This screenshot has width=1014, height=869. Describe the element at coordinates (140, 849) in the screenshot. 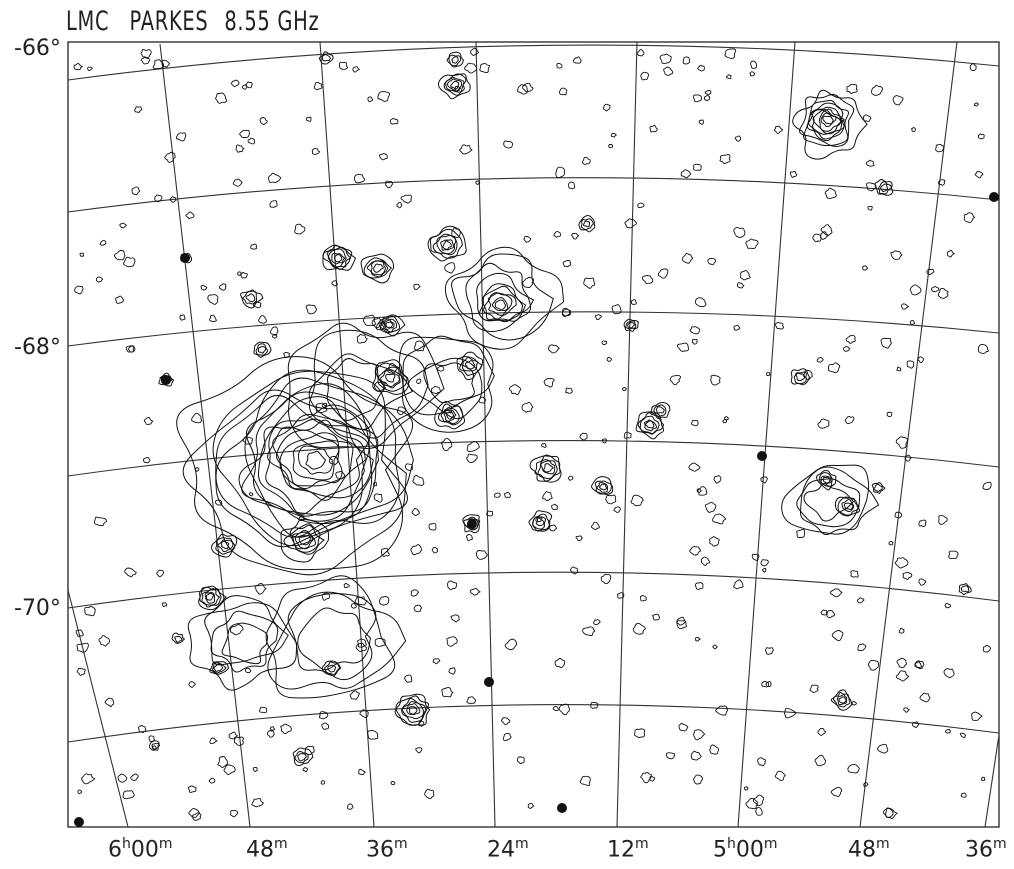

I see `ra-label-6h00m: 6h00m` at that location.